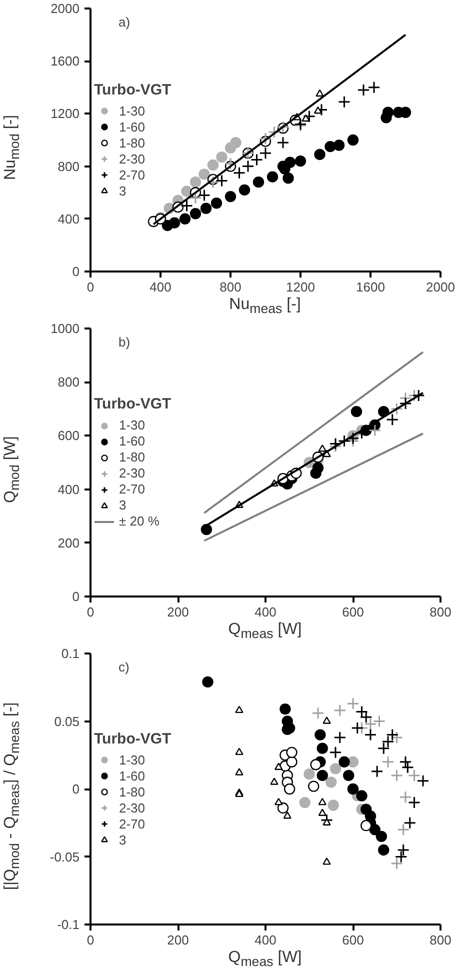  I want to click on x-tick-label: 2000, so click(440, 287).